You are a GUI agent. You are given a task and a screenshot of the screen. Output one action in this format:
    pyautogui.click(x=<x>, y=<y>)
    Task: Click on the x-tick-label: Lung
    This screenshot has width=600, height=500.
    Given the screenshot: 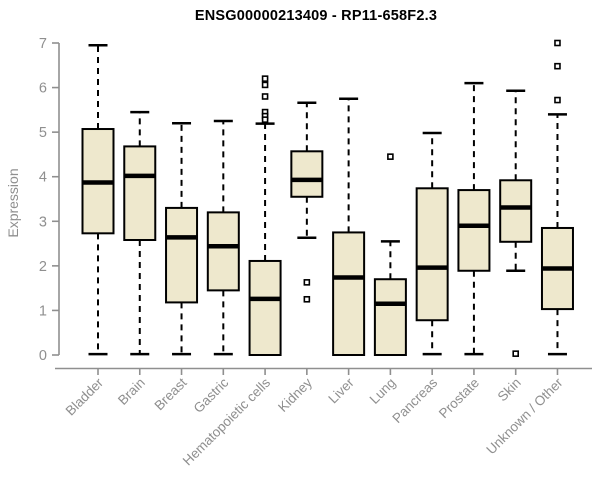 What is the action you would take?
    pyautogui.click(x=383, y=391)
    